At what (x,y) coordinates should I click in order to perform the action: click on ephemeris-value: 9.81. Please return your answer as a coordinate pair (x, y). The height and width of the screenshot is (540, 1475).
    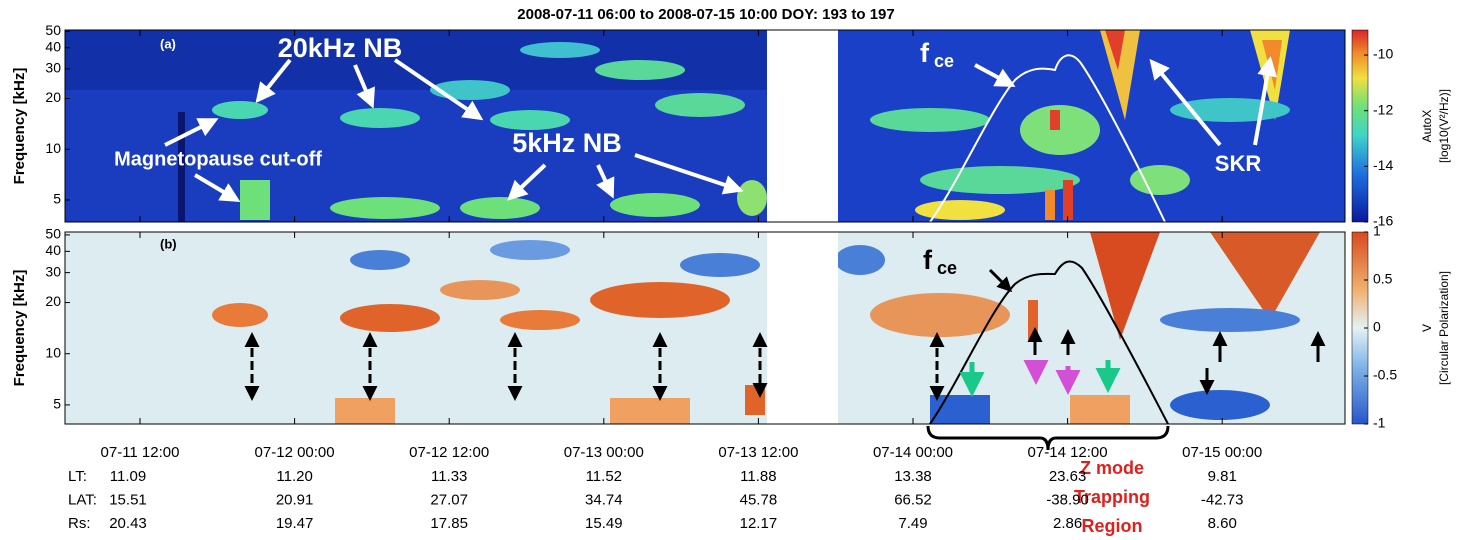
    Looking at the image, I should click on (1222, 476).